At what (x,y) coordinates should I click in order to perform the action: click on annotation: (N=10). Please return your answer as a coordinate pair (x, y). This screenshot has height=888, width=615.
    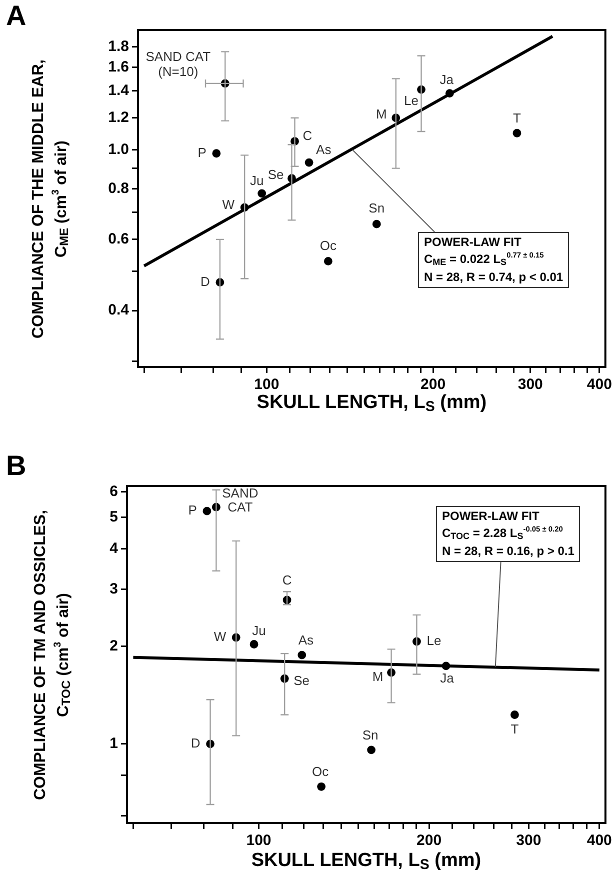
    Looking at the image, I should click on (178, 72).